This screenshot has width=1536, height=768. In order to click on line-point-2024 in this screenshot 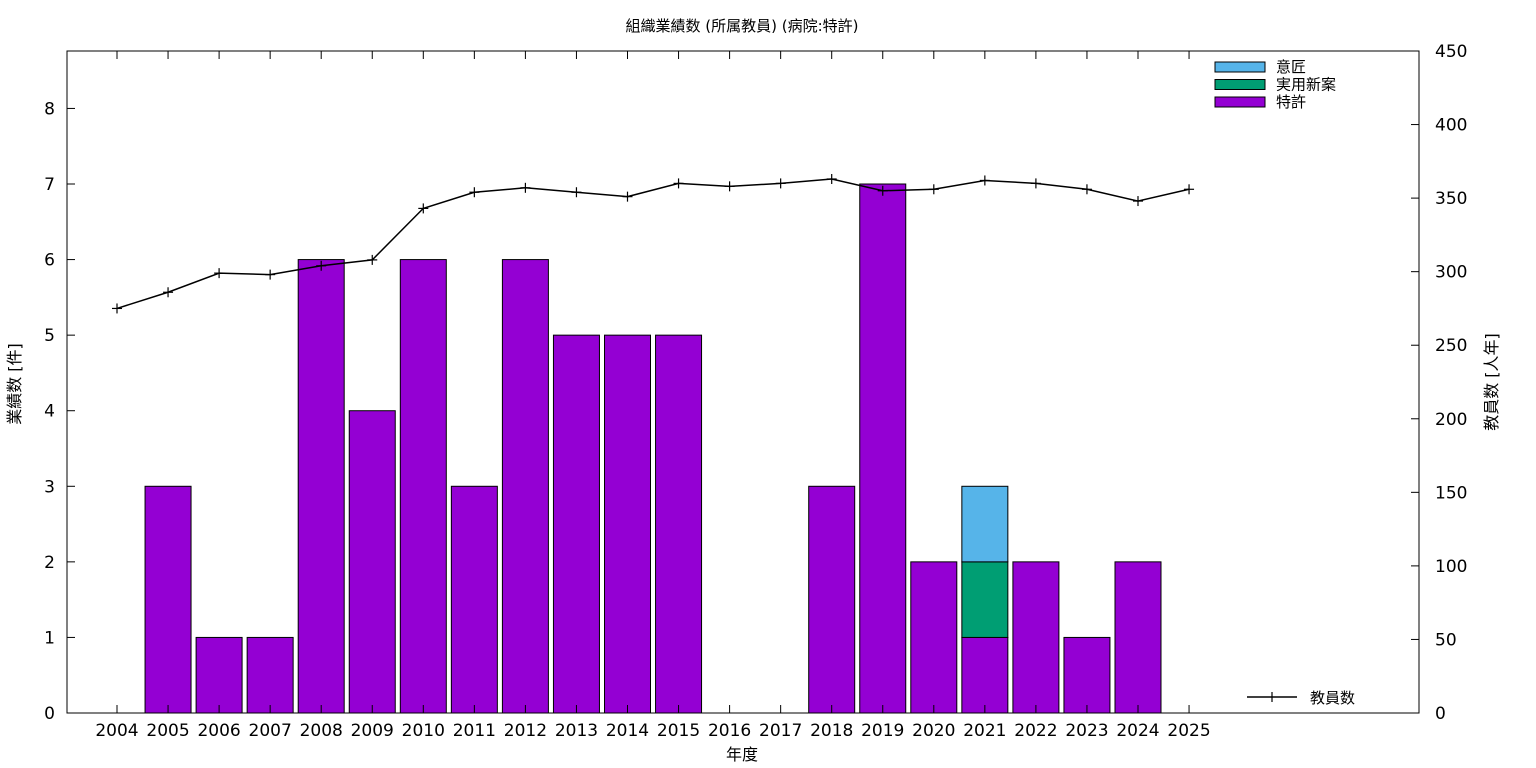, I will do `click(1138, 201)`.